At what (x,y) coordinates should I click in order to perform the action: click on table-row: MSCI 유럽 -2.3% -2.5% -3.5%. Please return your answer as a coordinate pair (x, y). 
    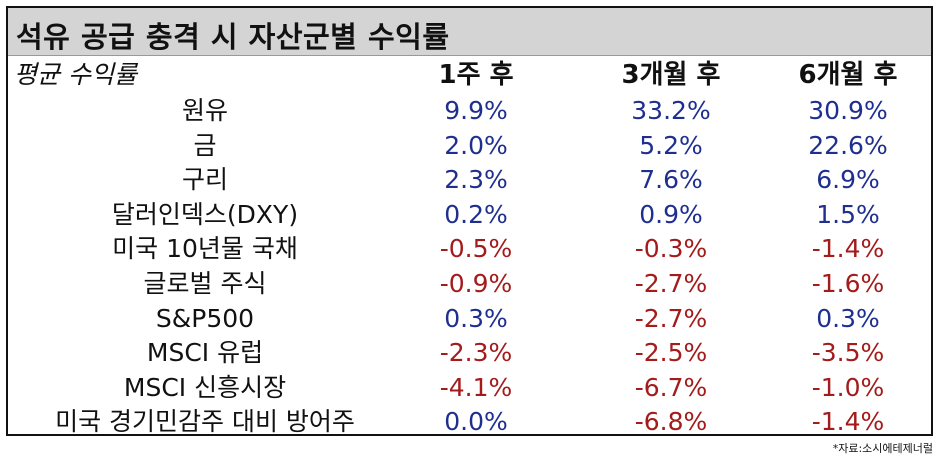
    Looking at the image, I should click on (469, 353).